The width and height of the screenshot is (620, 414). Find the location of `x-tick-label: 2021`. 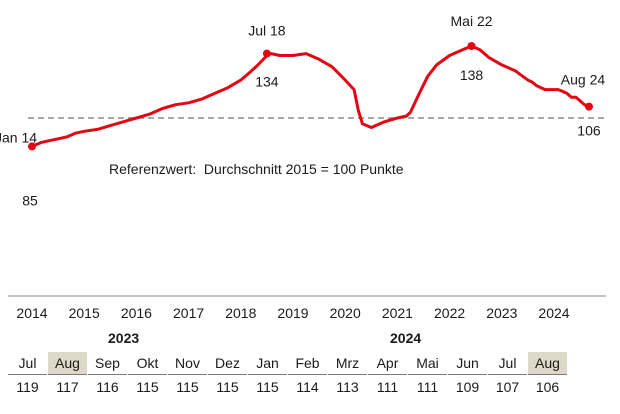

x-tick-label: 2021 is located at coordinates (397, 313).